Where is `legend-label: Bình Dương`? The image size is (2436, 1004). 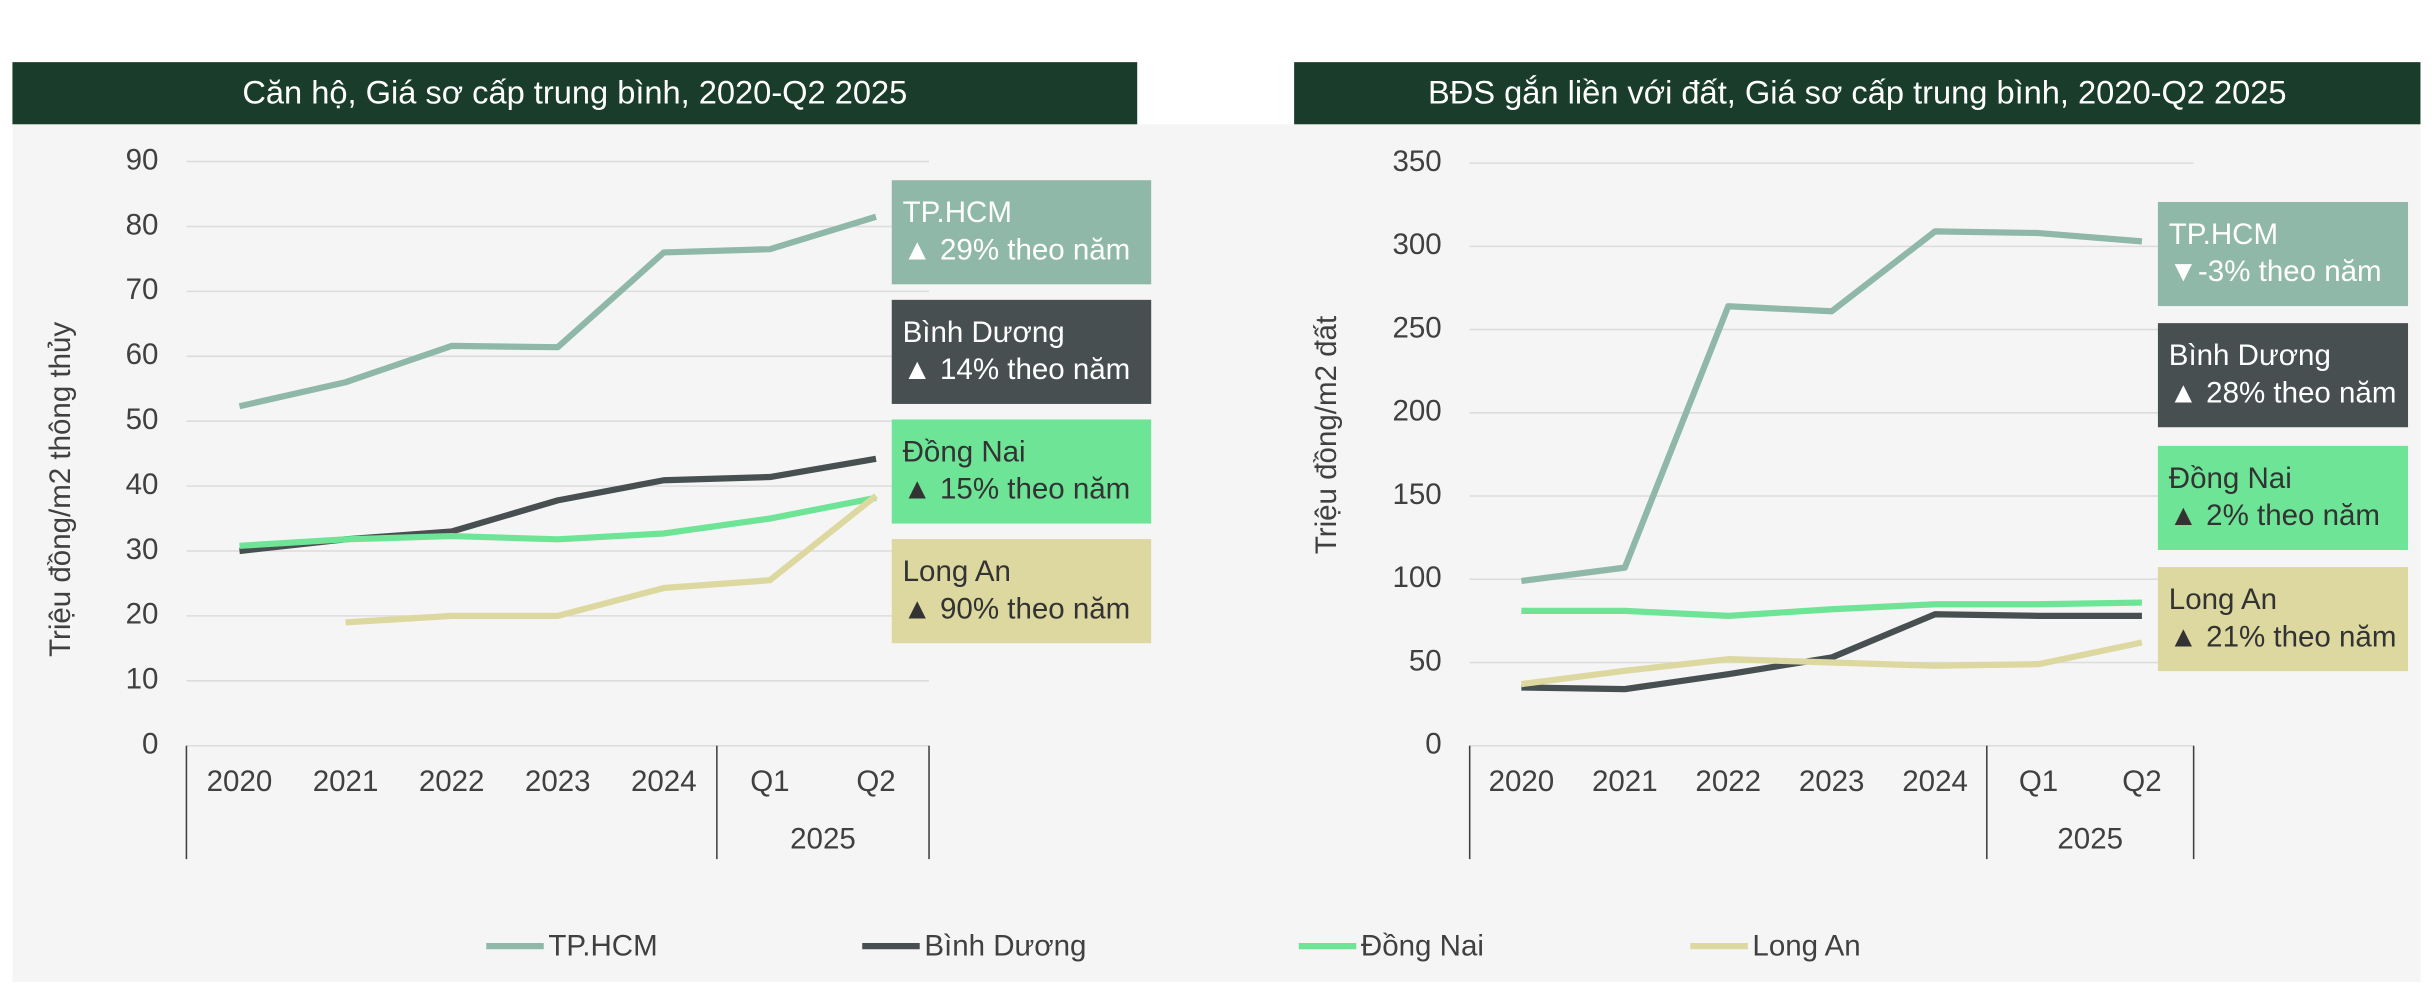 legend-label: Bình Dương is located at coordinates (1005, 945).